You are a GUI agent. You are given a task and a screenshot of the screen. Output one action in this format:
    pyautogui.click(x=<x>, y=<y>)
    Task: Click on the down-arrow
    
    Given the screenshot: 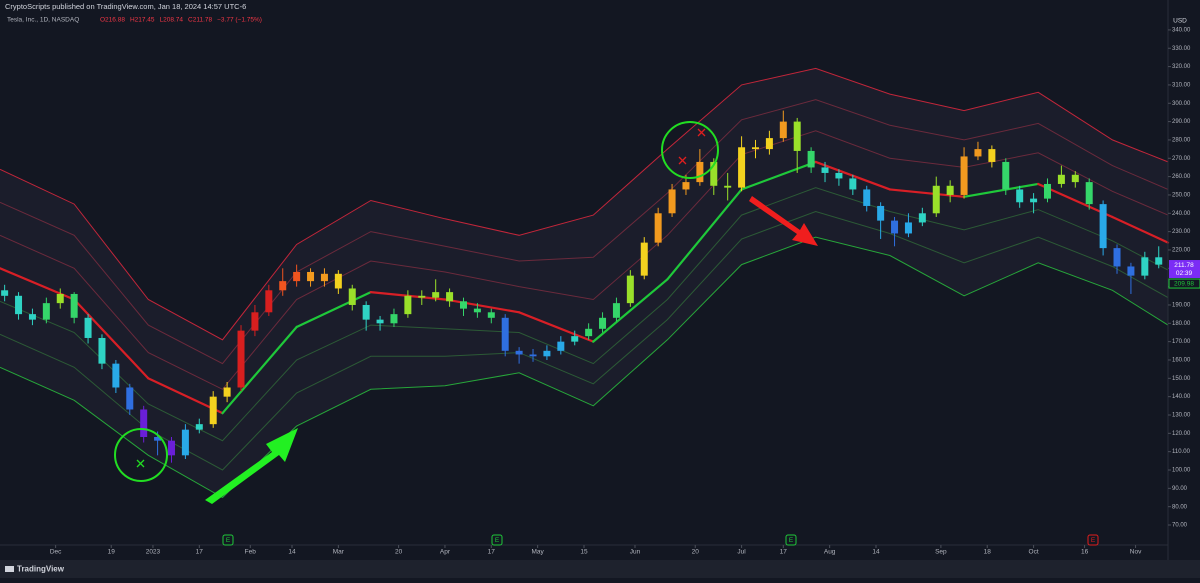 What is the action you would take?
    pyautogui.click(x=783, y=221)
    